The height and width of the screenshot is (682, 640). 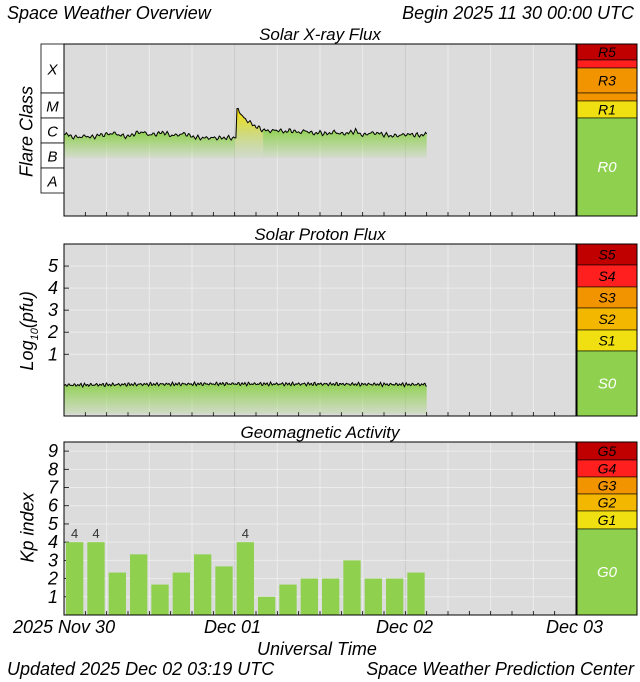 What do you see at coordinates (52, 332) in the screenshot?
I see `proton-y-tick-label: 2` at bounding box center [52, 332].